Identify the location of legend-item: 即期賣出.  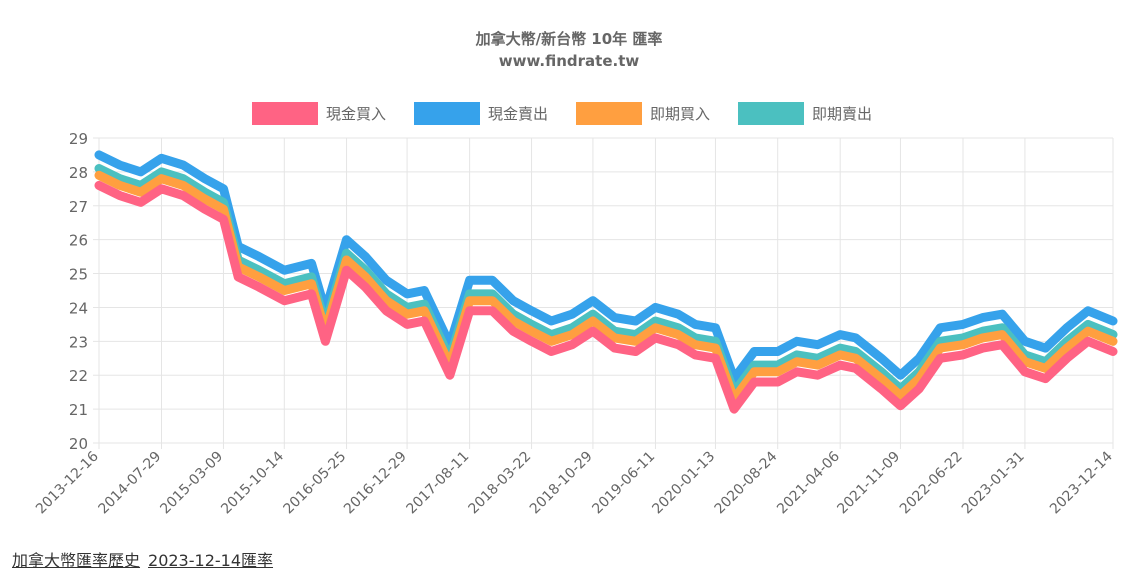
(805, 113).